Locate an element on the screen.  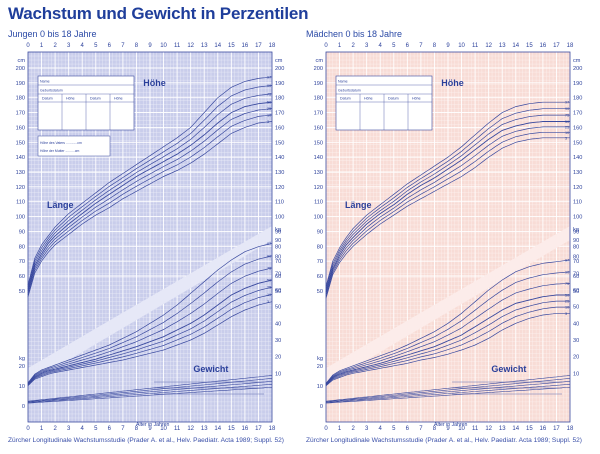
label-height: Höhe is located at coordinates (154, 83).